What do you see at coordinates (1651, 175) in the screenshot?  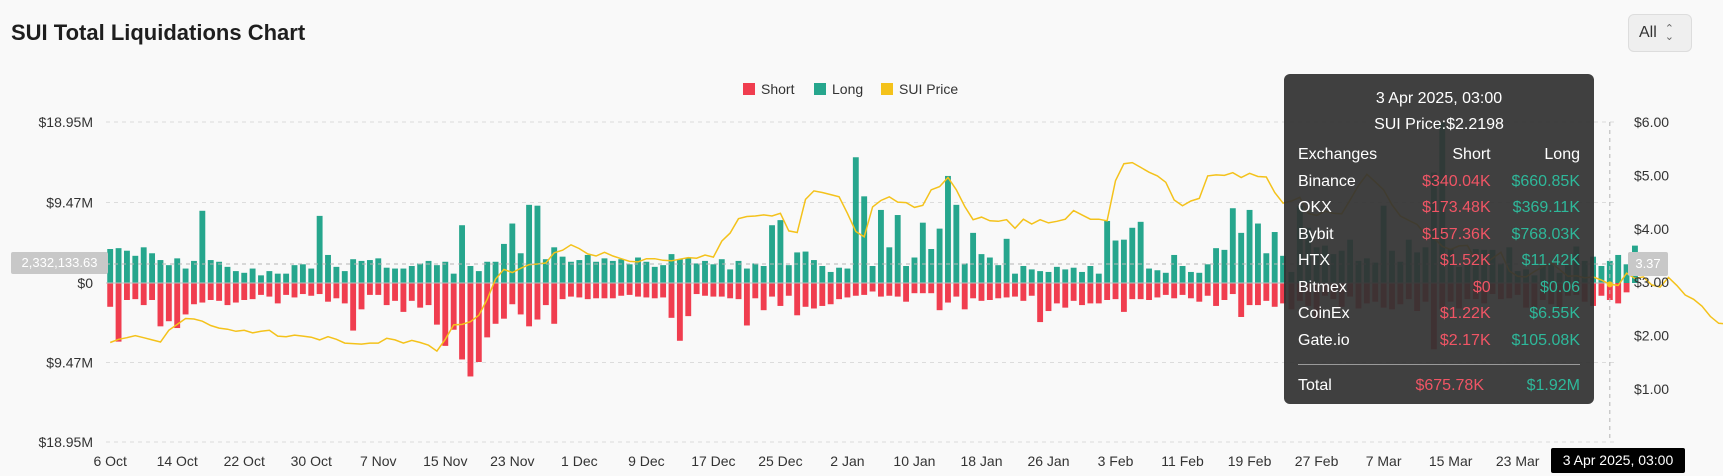 I see `right-tick-label: $5.00` at bounding box center [1651, 175].